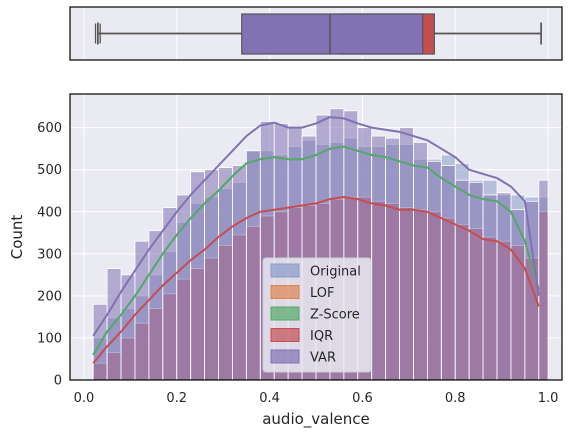 This screenshot has height=437, width=575. I want to click on legend-swatch-z-score, so click(285, 313).